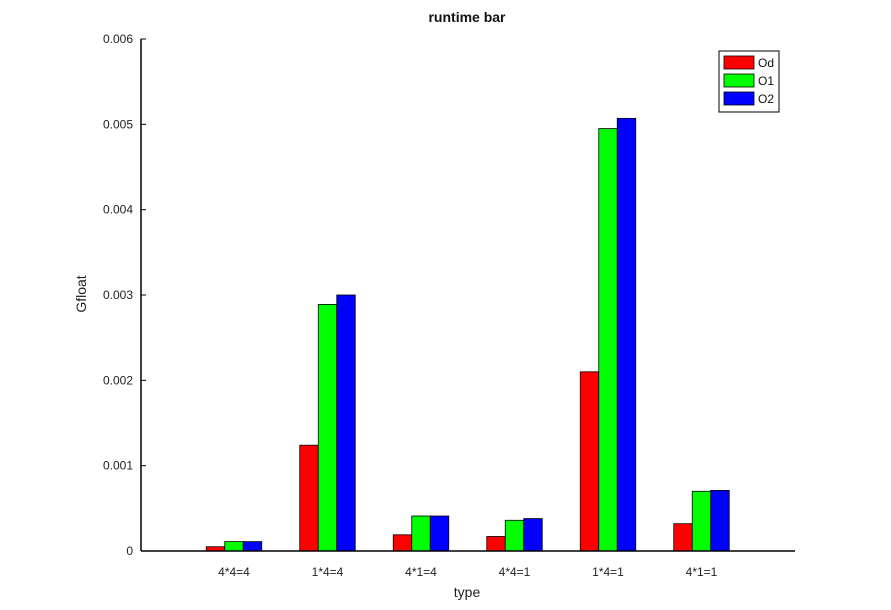 The height and width of the screenshot is (610, 891). I want to click on chart-title: runtime bar, so click(467, 17).